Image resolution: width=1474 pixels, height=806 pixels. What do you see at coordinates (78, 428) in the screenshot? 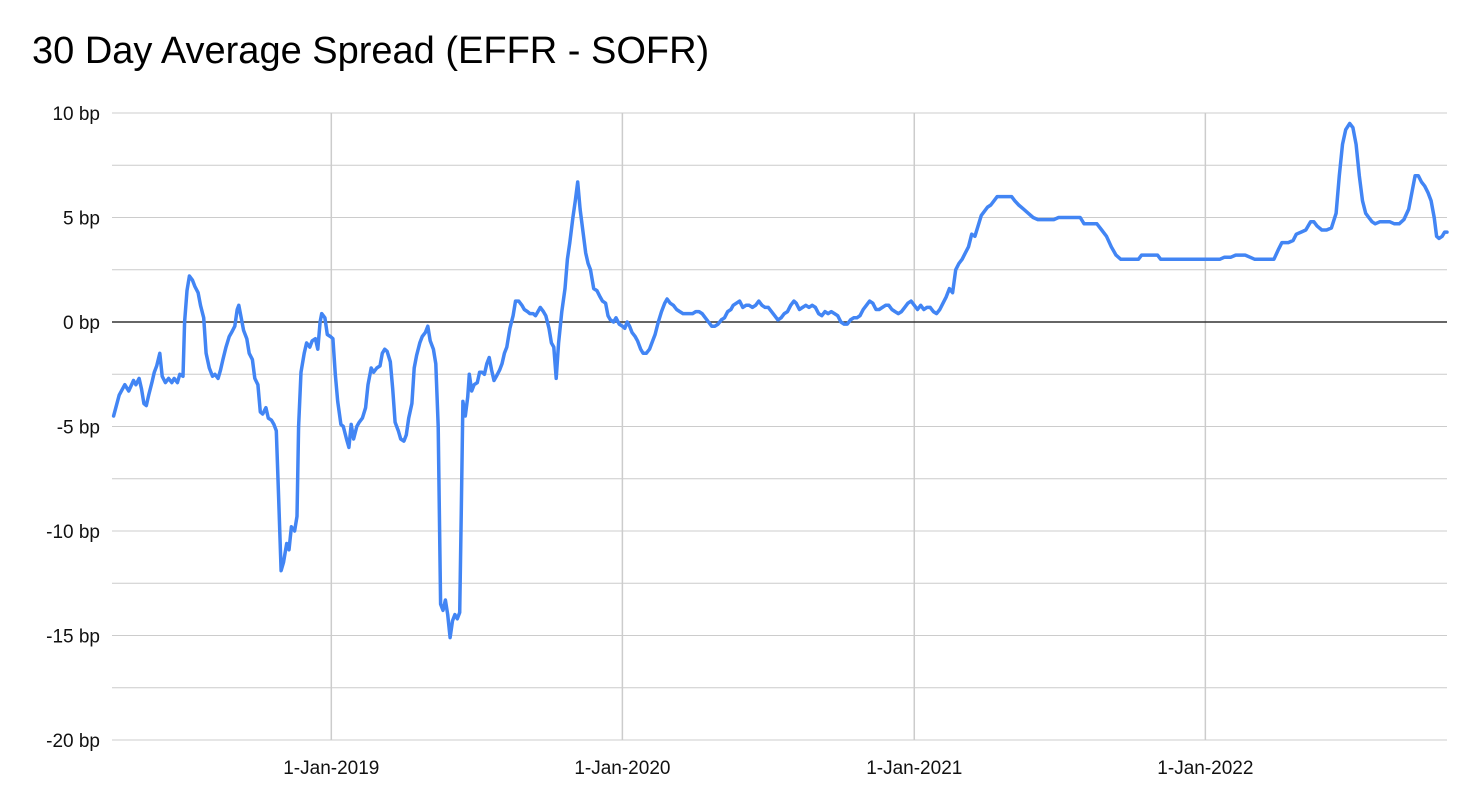
I see `y-tick-label: -5 bp` at bounding box center [78, 428].